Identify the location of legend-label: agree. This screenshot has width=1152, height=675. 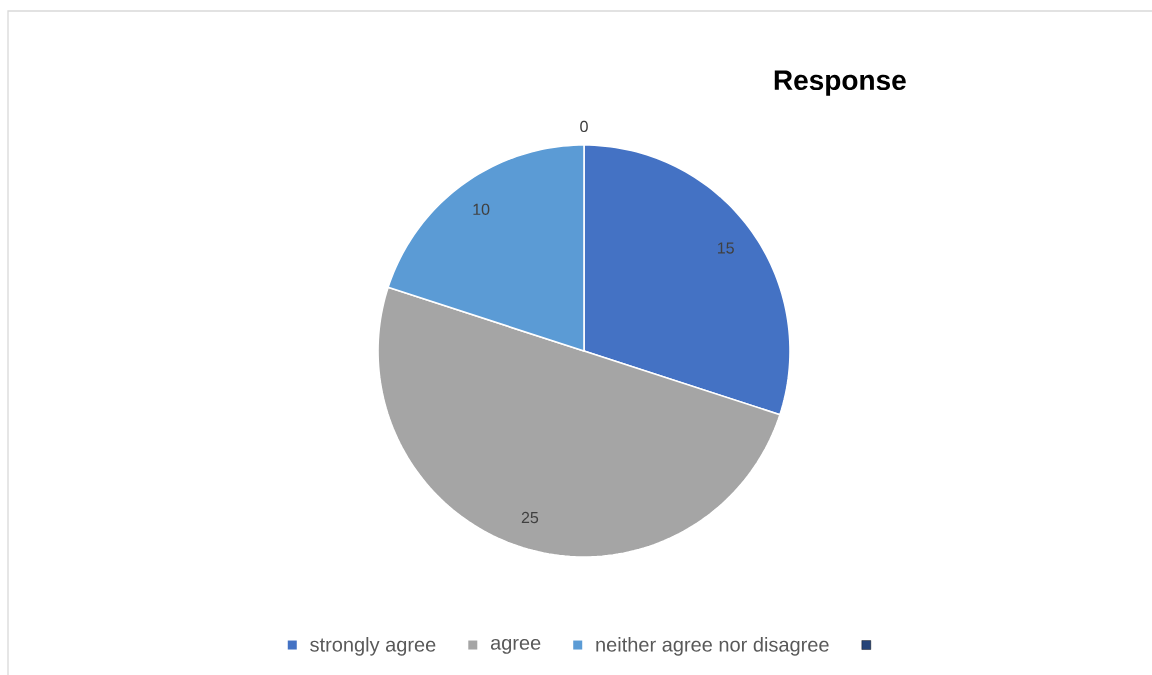
(515, 646).